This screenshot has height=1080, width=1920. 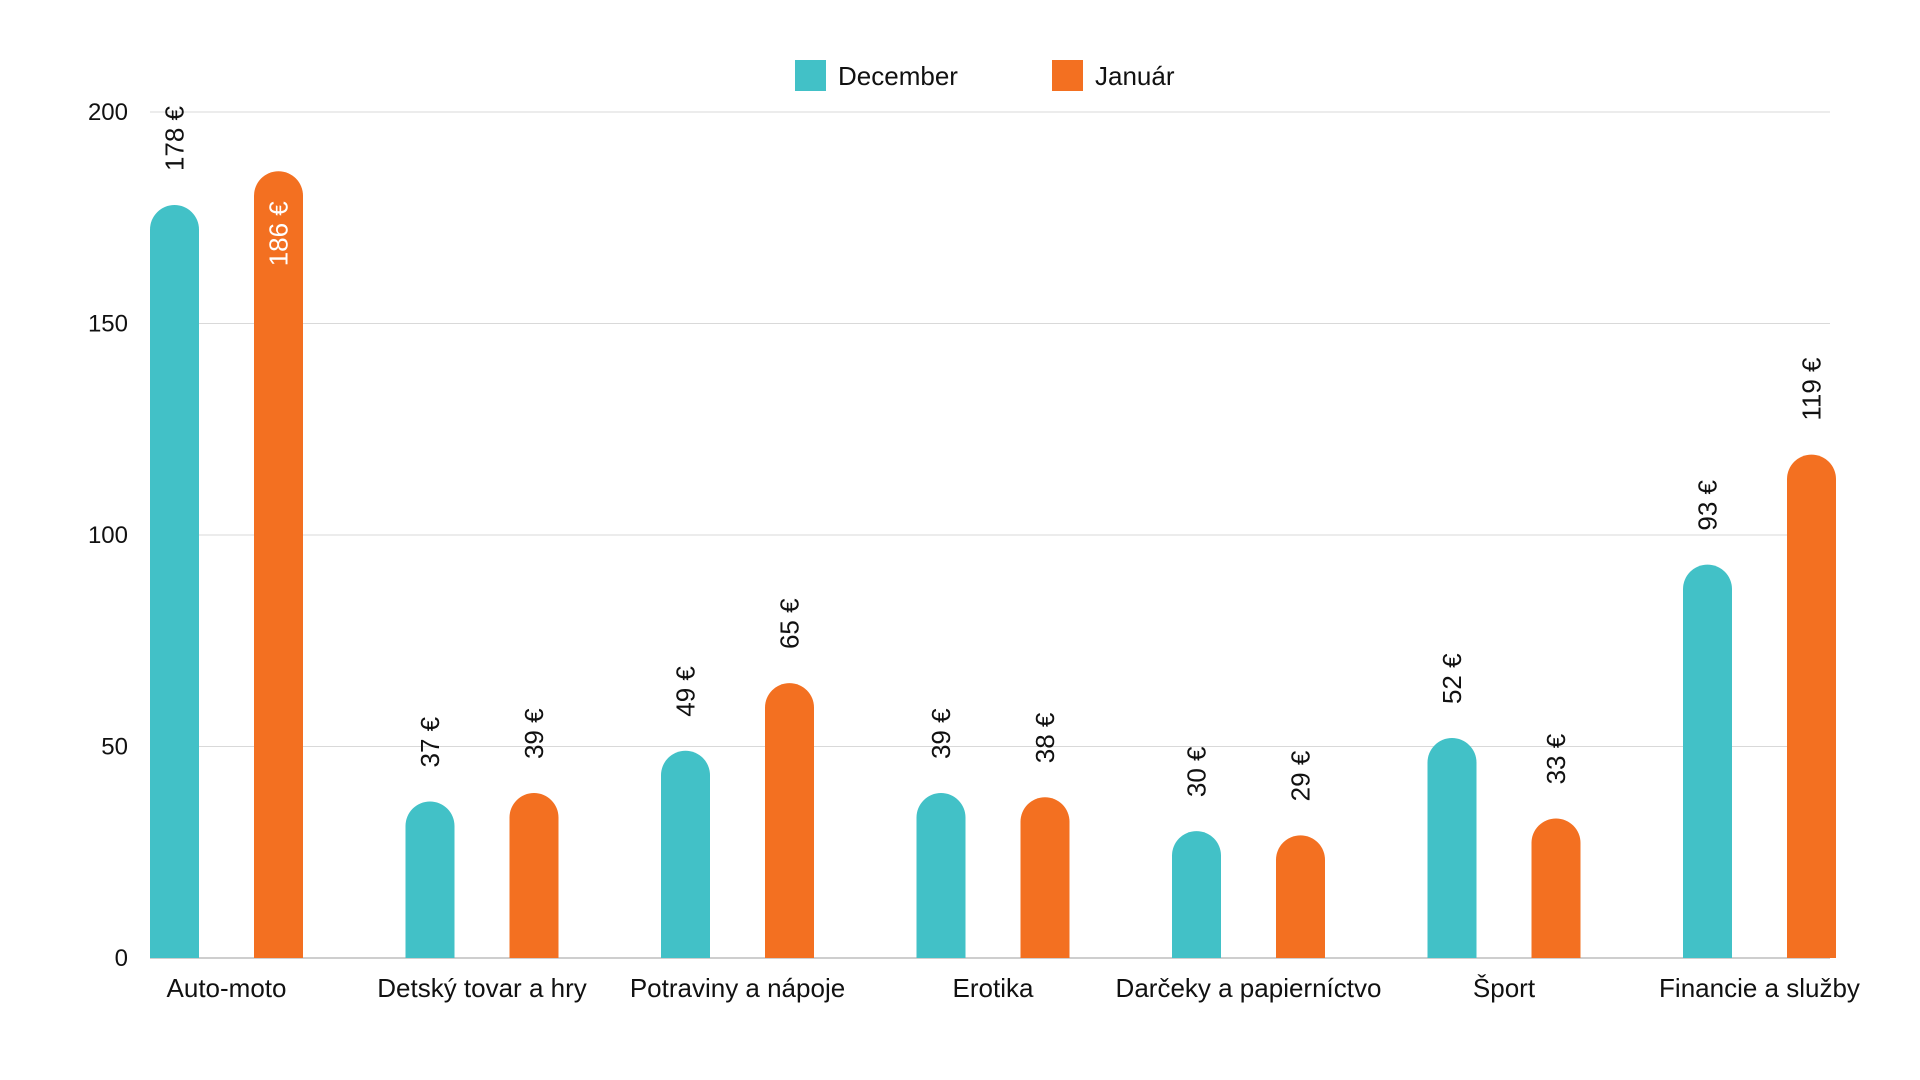 I want to click on y-axis: 0 50 100 150 200, so click(x=108, y=535).